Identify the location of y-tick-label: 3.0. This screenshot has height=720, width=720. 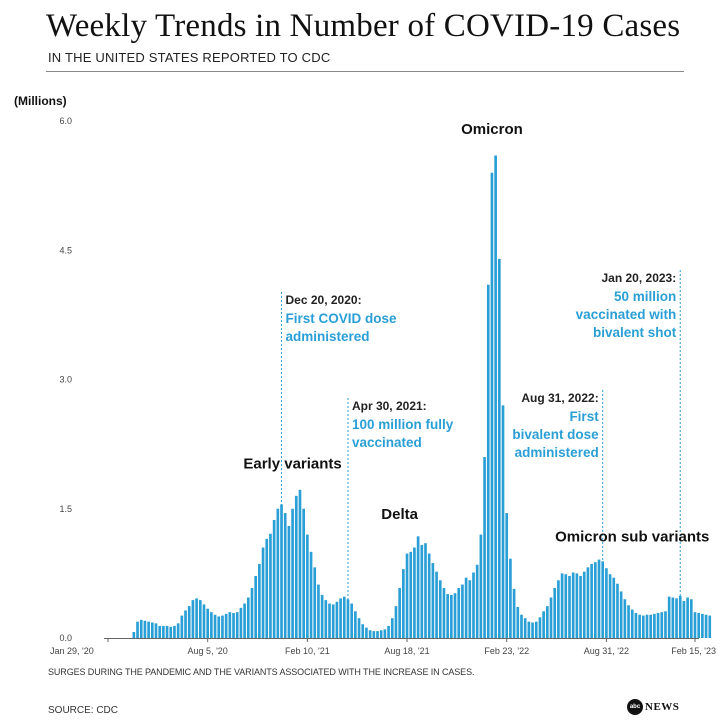
(65, 380).